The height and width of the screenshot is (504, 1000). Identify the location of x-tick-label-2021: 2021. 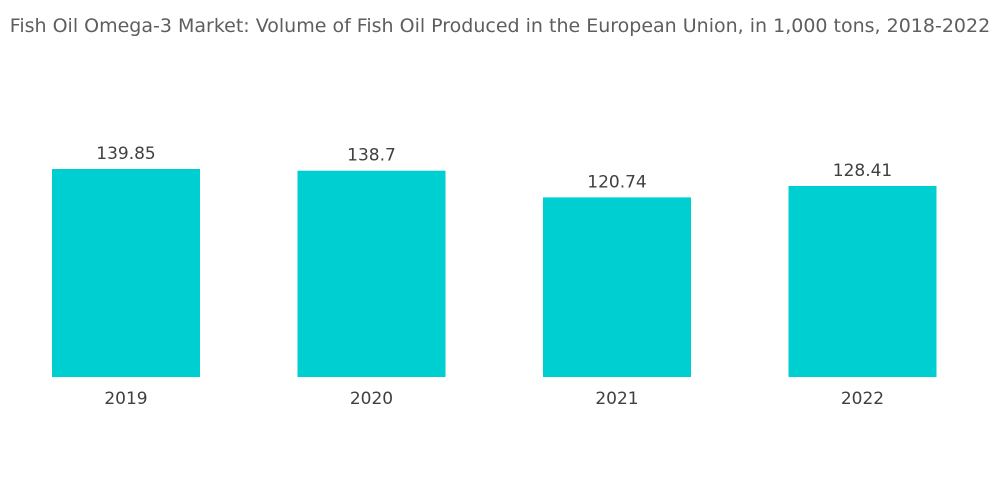
(616, 399).